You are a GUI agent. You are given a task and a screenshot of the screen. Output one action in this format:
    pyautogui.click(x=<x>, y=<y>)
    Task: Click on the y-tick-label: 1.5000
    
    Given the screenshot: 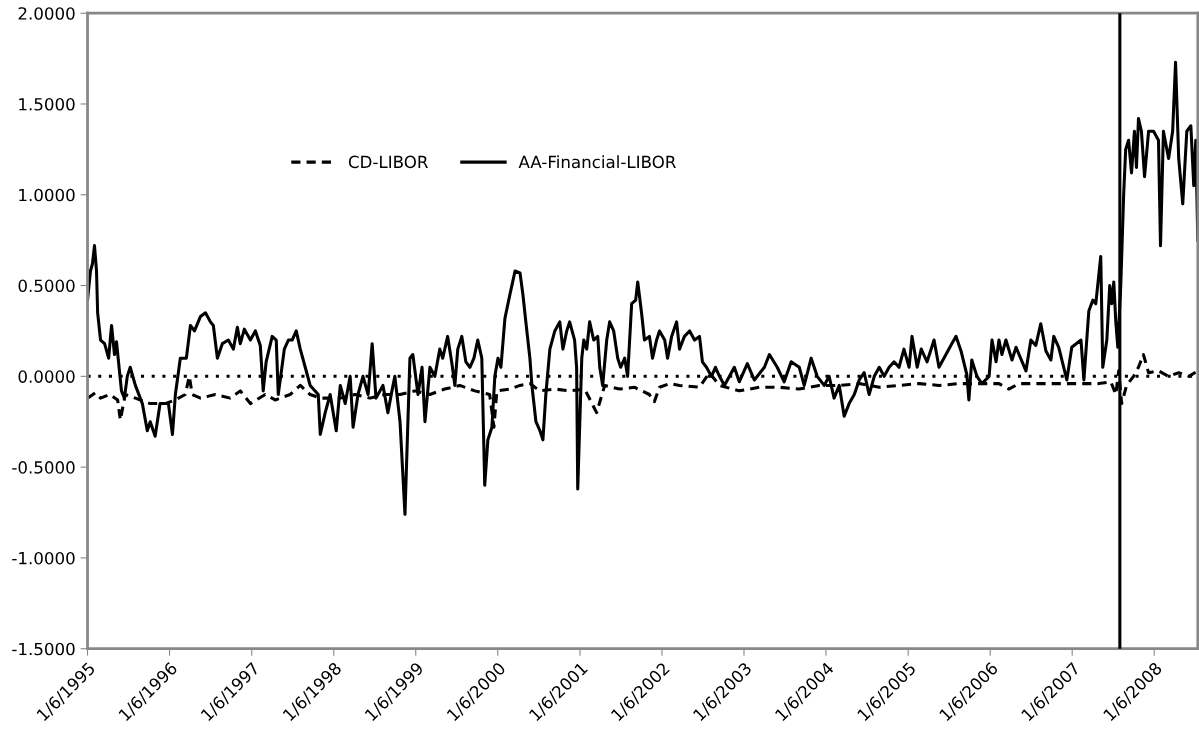 What is the action you would take?
    pyautogui.click(x=47, y=104)
    